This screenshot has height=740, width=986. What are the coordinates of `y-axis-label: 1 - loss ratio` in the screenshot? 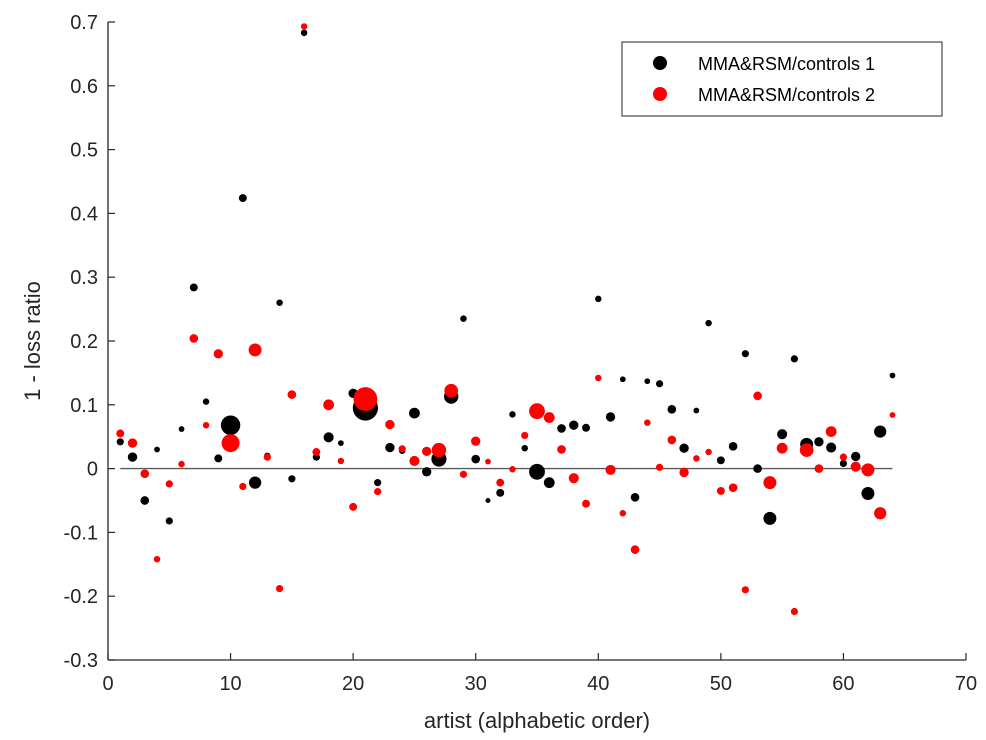 It's located at (32, 341).